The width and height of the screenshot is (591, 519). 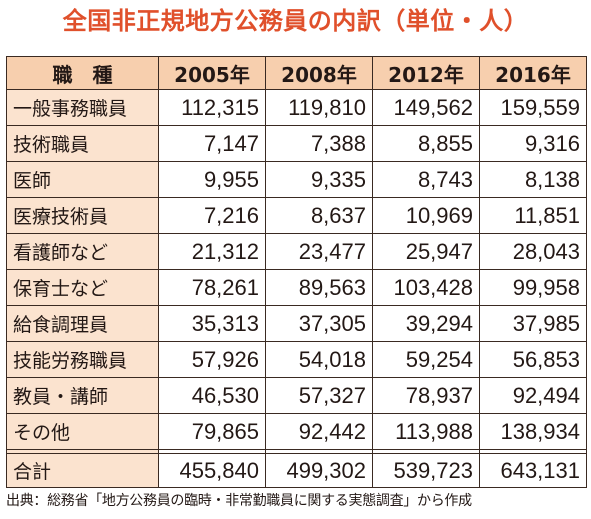 I want to click on cell-value: 7,216, so click(x=212, y=215).